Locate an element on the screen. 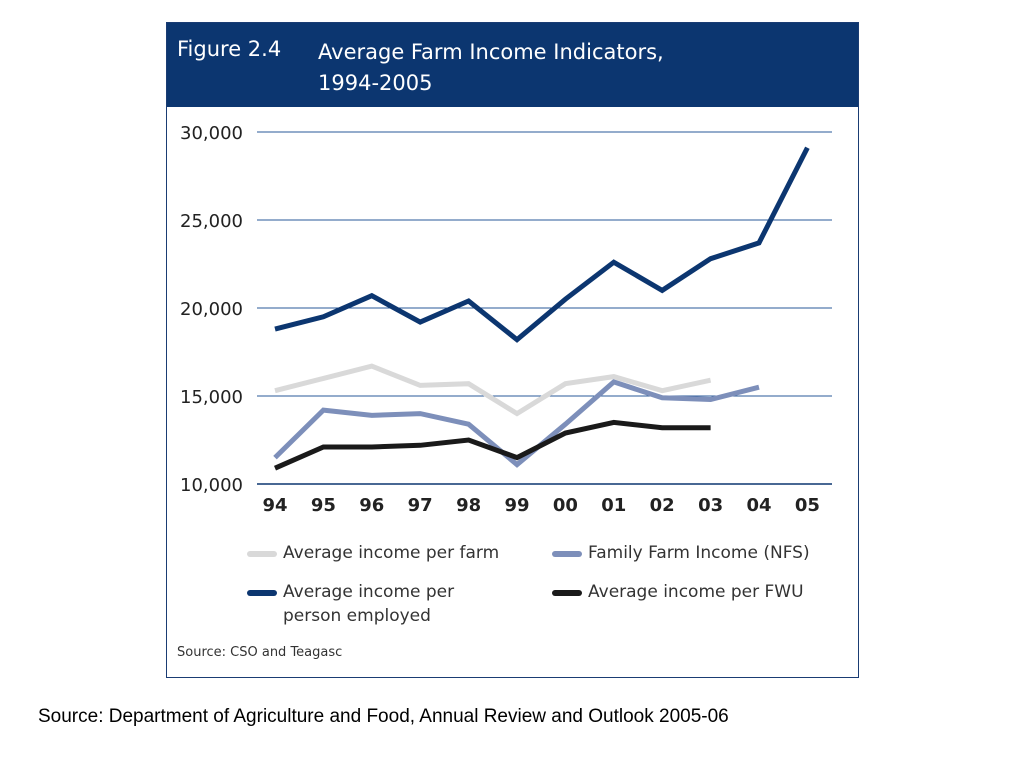 The image size is (1024, 768). series-line-family-farm-income-nfs is located at coordinates (516, 423).